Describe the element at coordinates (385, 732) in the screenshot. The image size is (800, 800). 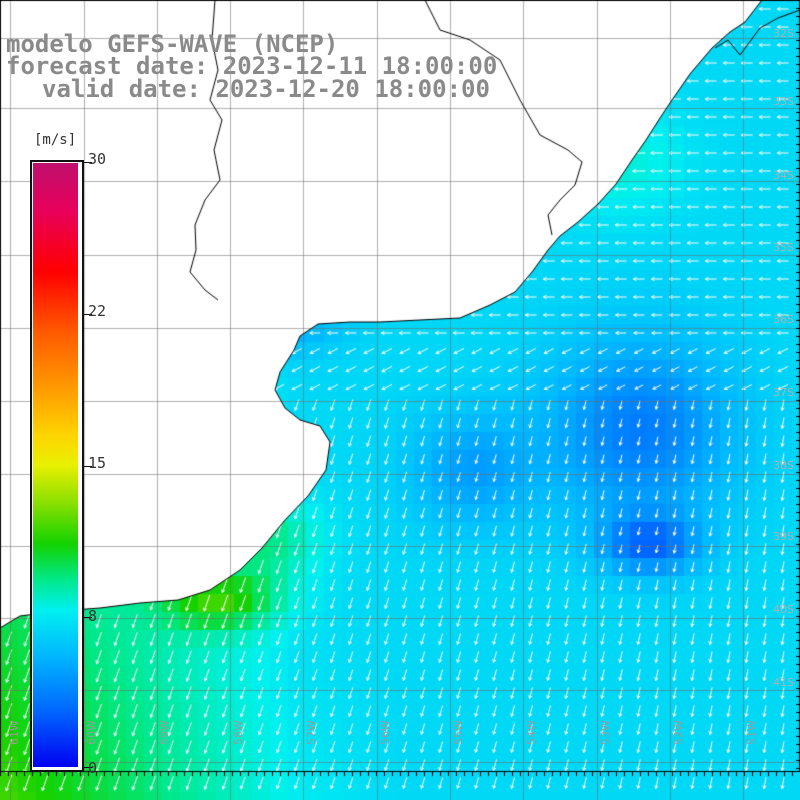
I see `lon-label: 56W` at that location.